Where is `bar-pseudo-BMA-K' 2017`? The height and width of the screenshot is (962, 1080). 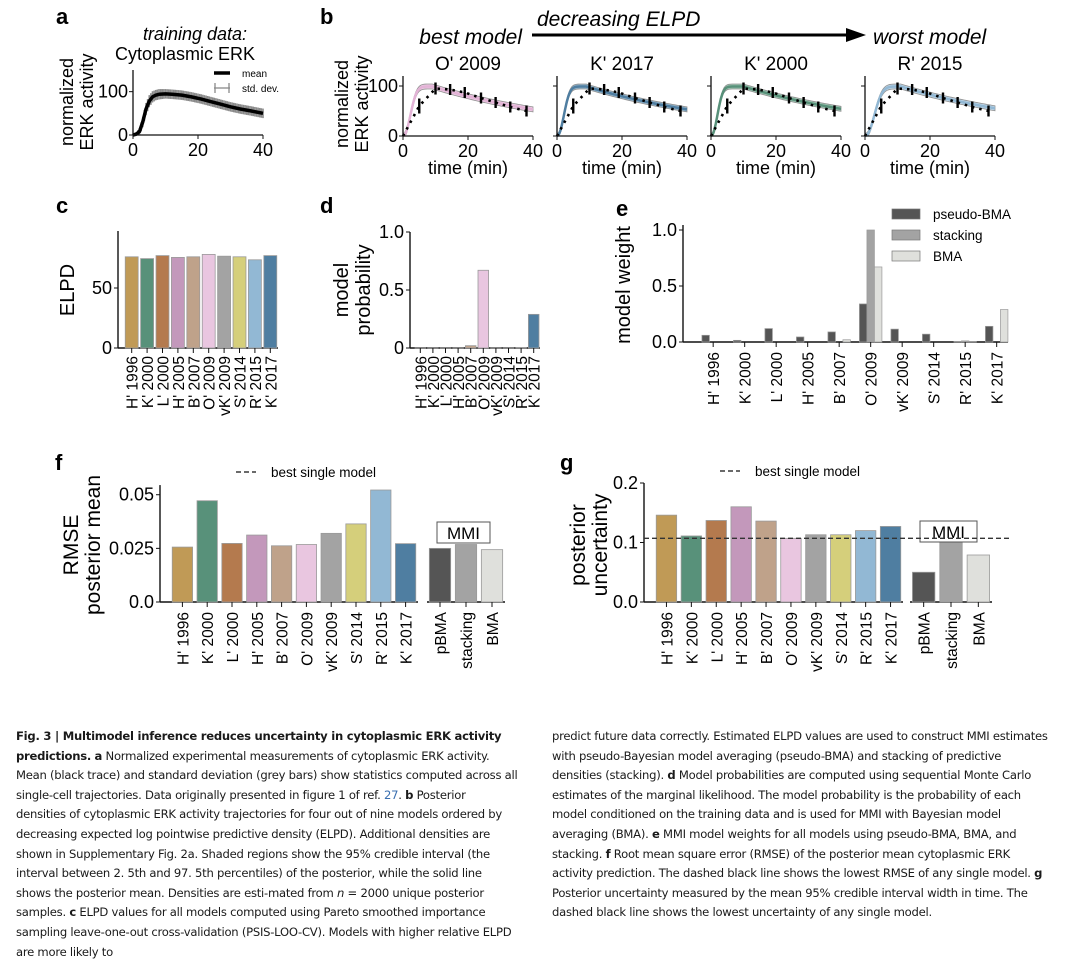
bar-pseudo-BMA-K' 2017 is located at coordinates (989, 334).